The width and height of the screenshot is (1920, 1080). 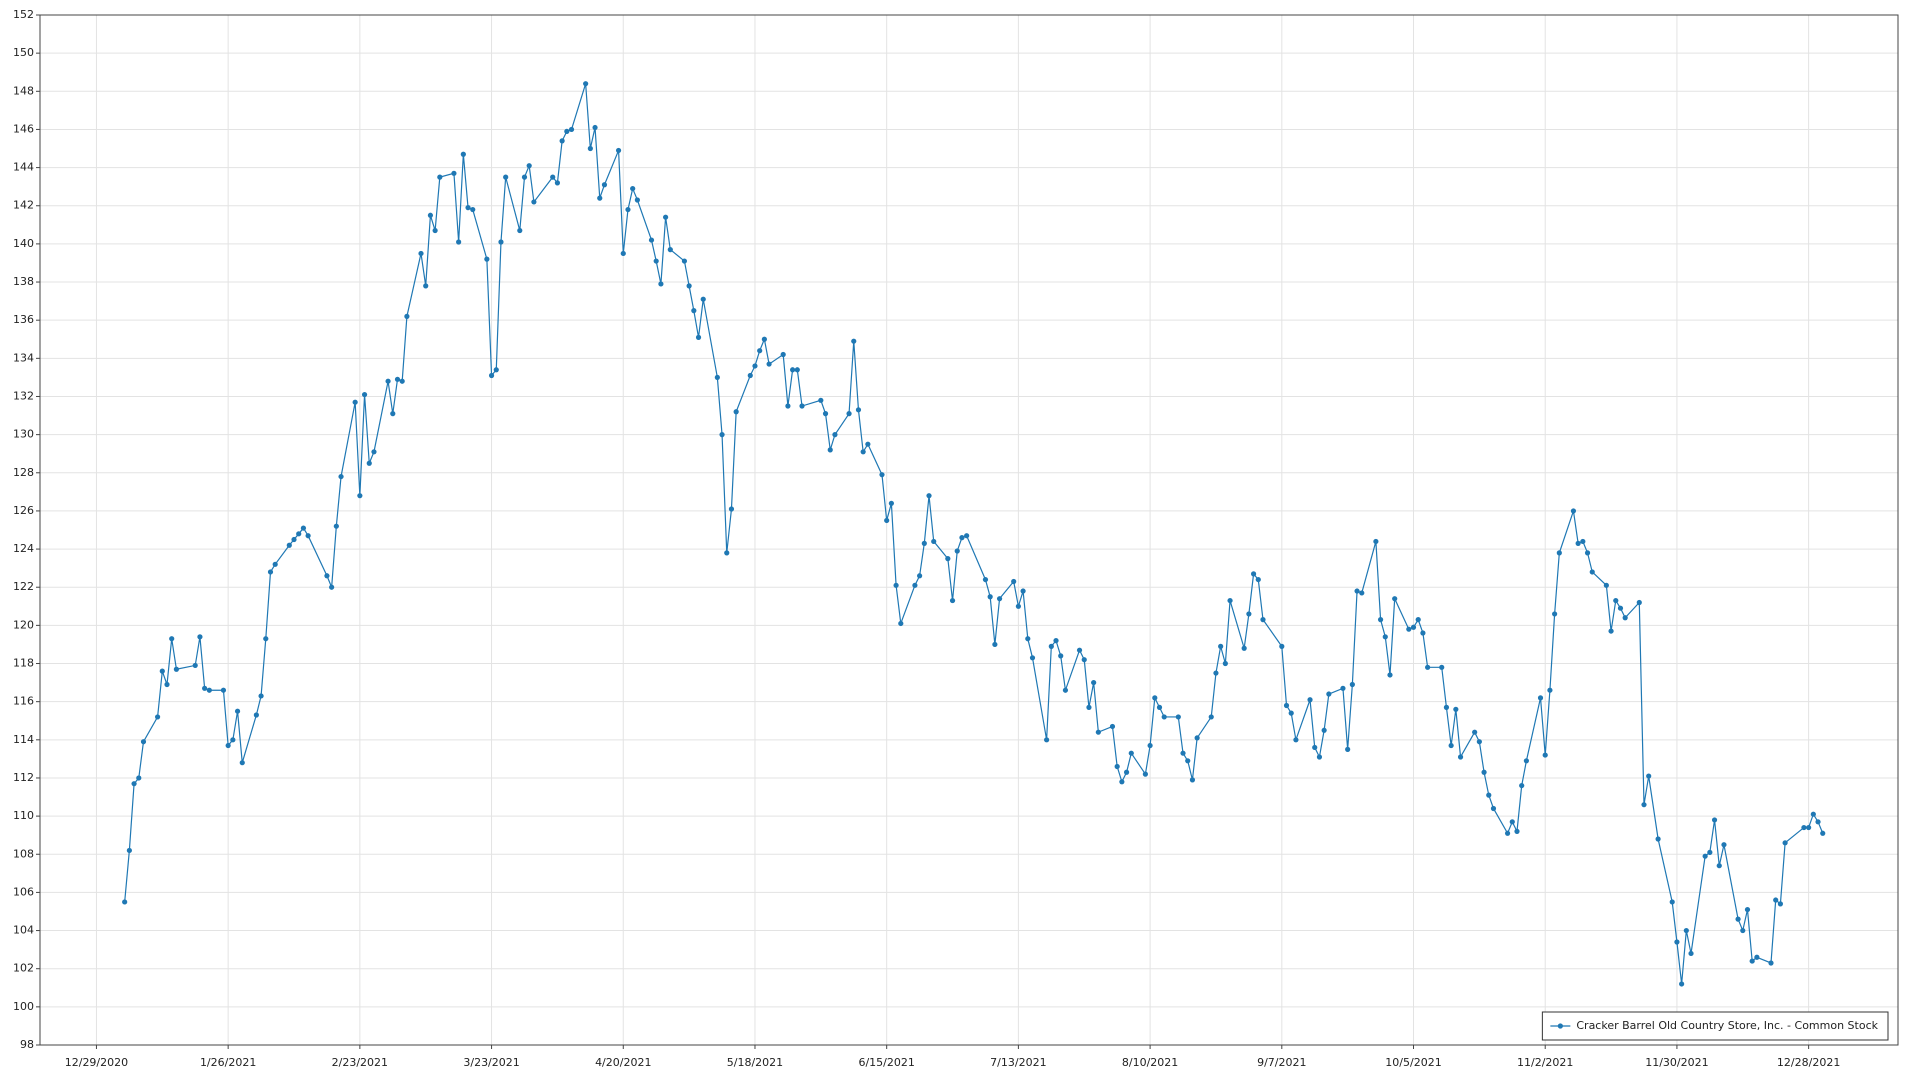 What do you see at coordinates (360, 1062) in the screenshot?
I see `x-tick-label: 2/23/2021` at bounding box center [360, 1062].